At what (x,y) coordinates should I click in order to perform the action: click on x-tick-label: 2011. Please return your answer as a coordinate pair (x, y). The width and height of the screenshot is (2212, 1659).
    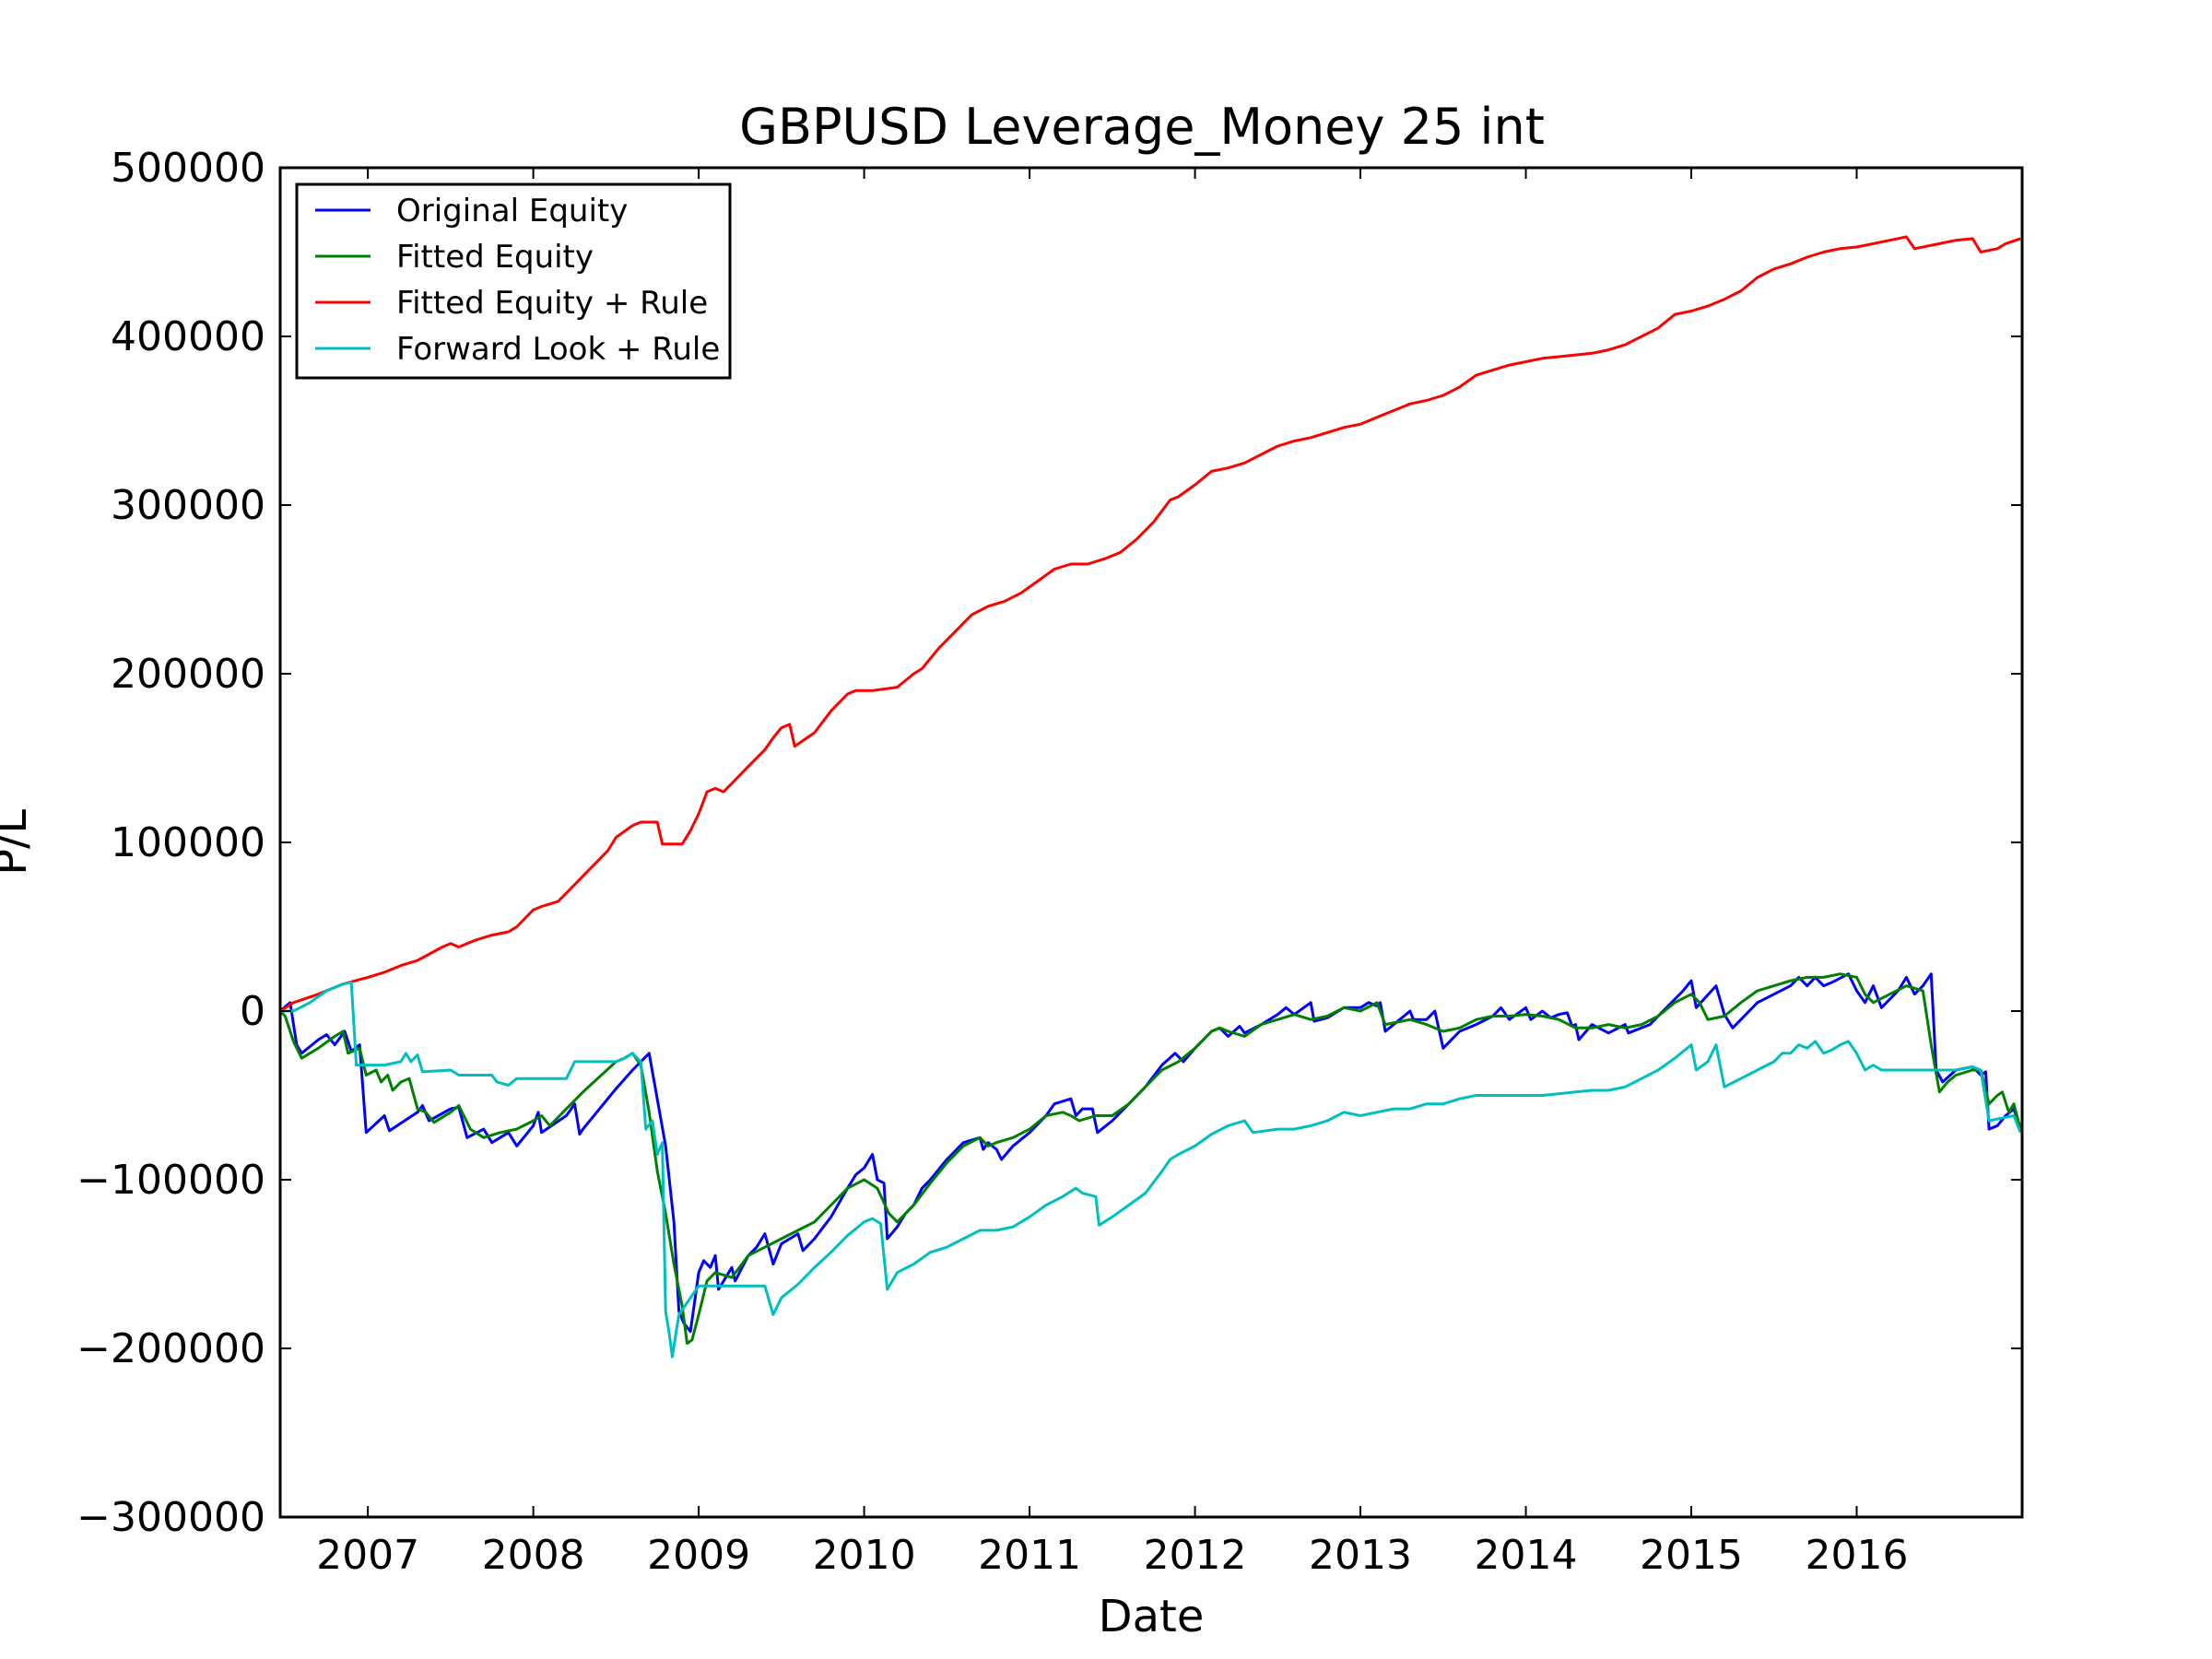
    Looking at the image, I should click on (1029, 1555).